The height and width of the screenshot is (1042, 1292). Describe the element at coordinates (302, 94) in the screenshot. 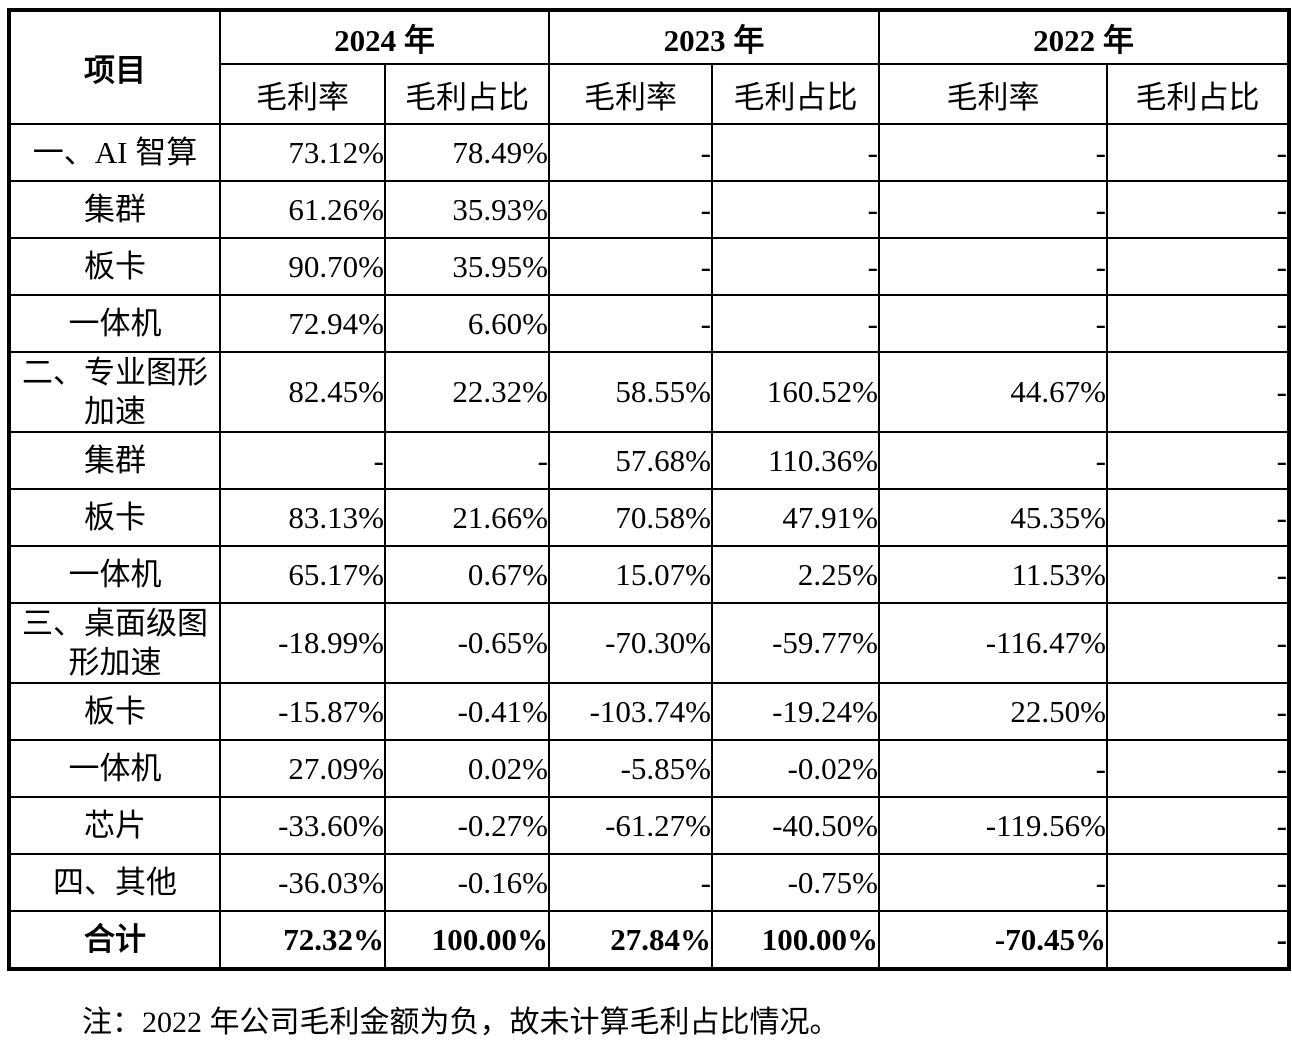

I see `col-header-2024-margin: 毛利率` at that location.